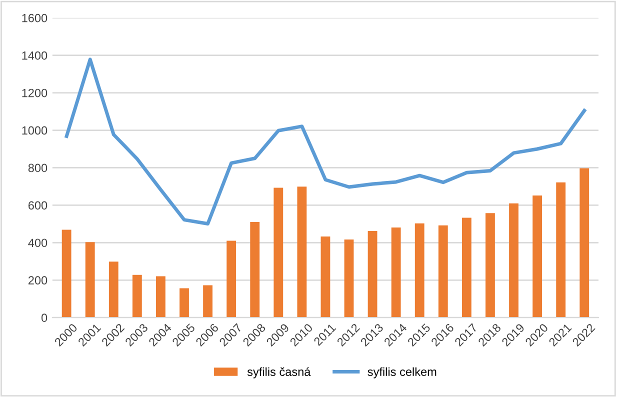 This screenshot has height=397, width=617. What do you see at coordinates (279, 372) in the screenshot?
I see `legend-label: syfilis časná` at bounding box center [279, 372].